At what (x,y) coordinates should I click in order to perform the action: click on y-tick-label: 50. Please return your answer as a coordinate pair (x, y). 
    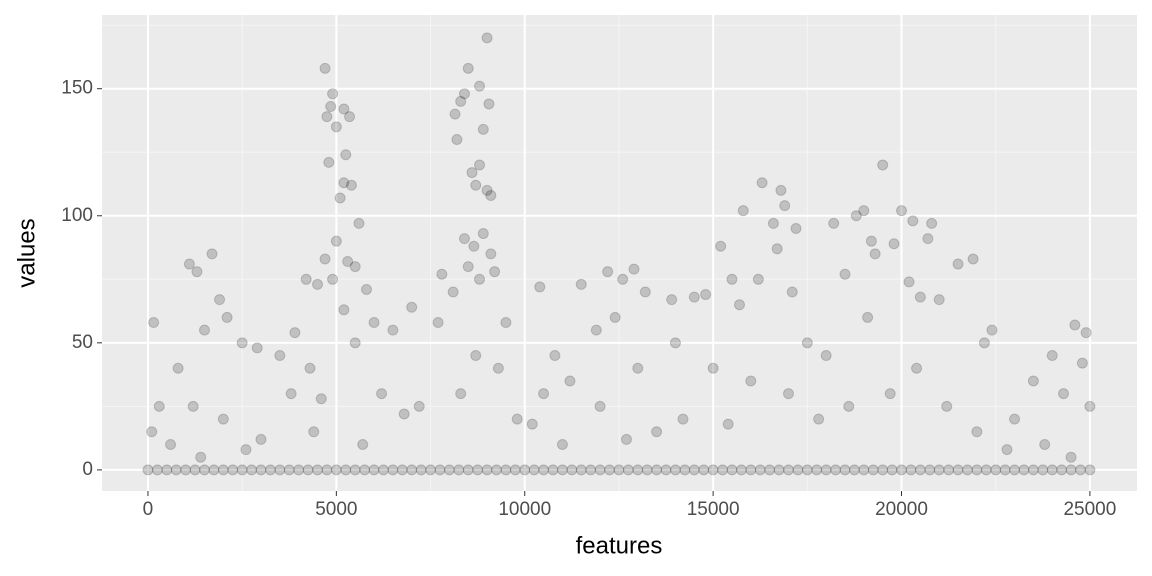
    Looking at the image, I should click on (82, 342).